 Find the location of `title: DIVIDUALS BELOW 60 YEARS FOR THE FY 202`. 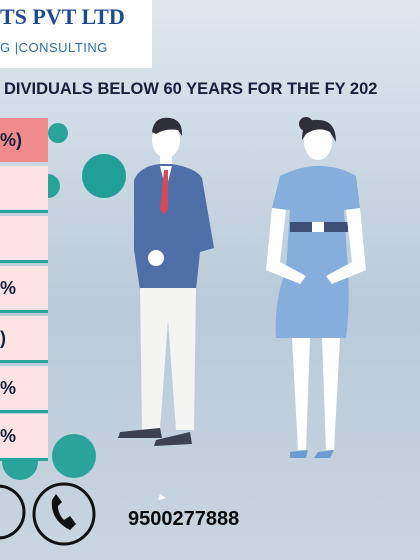

title: DIVIDUALS BELOW 60 YEARS FOR THE FY 202 is located at coordinates (191, 89).